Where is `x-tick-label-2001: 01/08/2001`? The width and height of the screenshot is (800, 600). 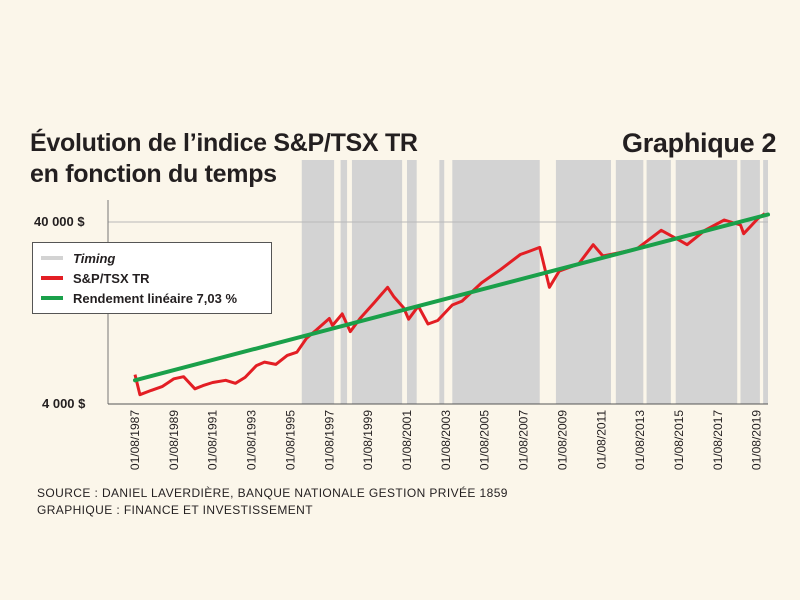
x-tick-label-2001: 01/08/2001 is located at coordinates (407, 440).